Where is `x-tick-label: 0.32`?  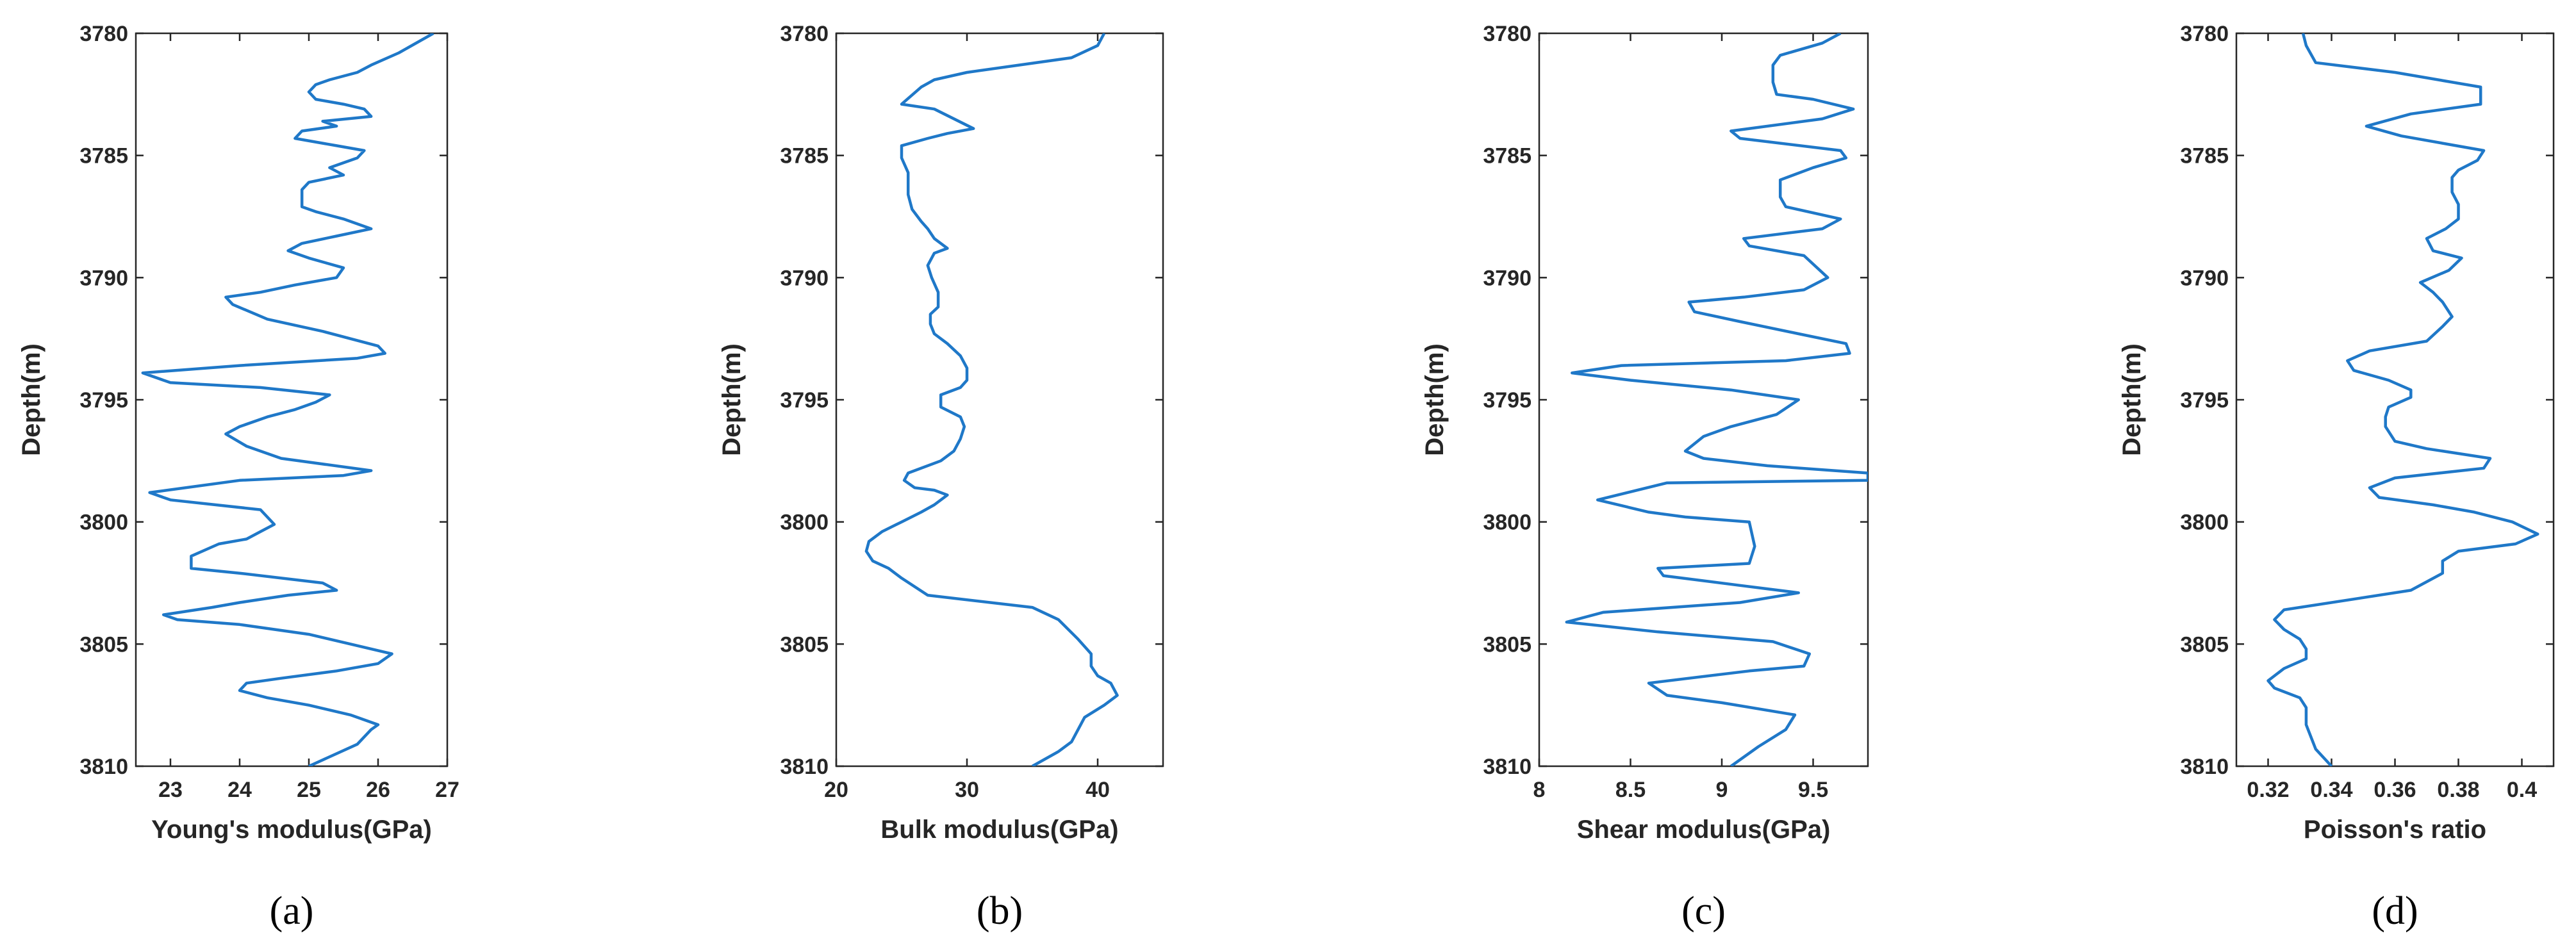
x-tick-label: 0.32 is located at coordinates (2268, 790).